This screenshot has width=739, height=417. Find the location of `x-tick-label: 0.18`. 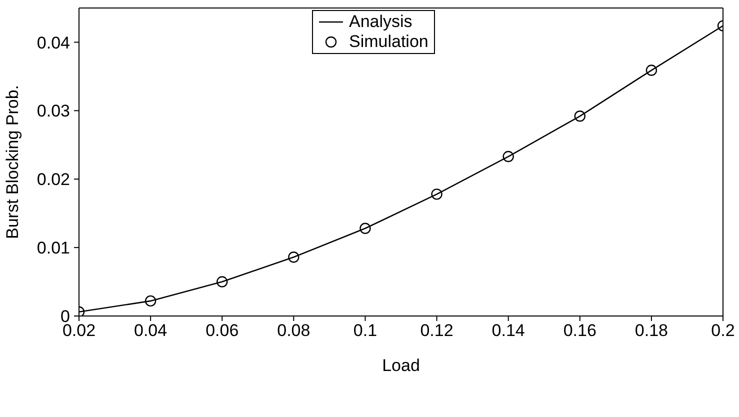

x-tick-label: 0.18 is located at coordinates (651, 330).